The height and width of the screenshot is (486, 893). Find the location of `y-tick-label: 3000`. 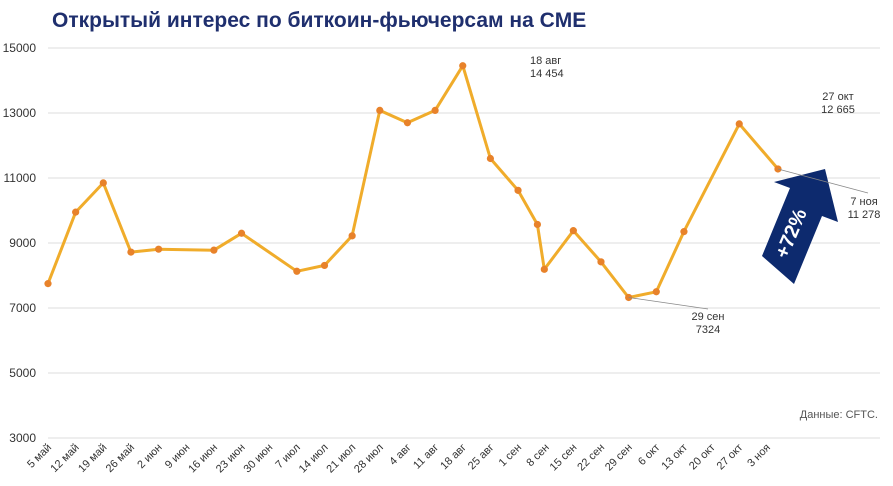

y-tick-label: 3000 is located at coordinates (22, 438).